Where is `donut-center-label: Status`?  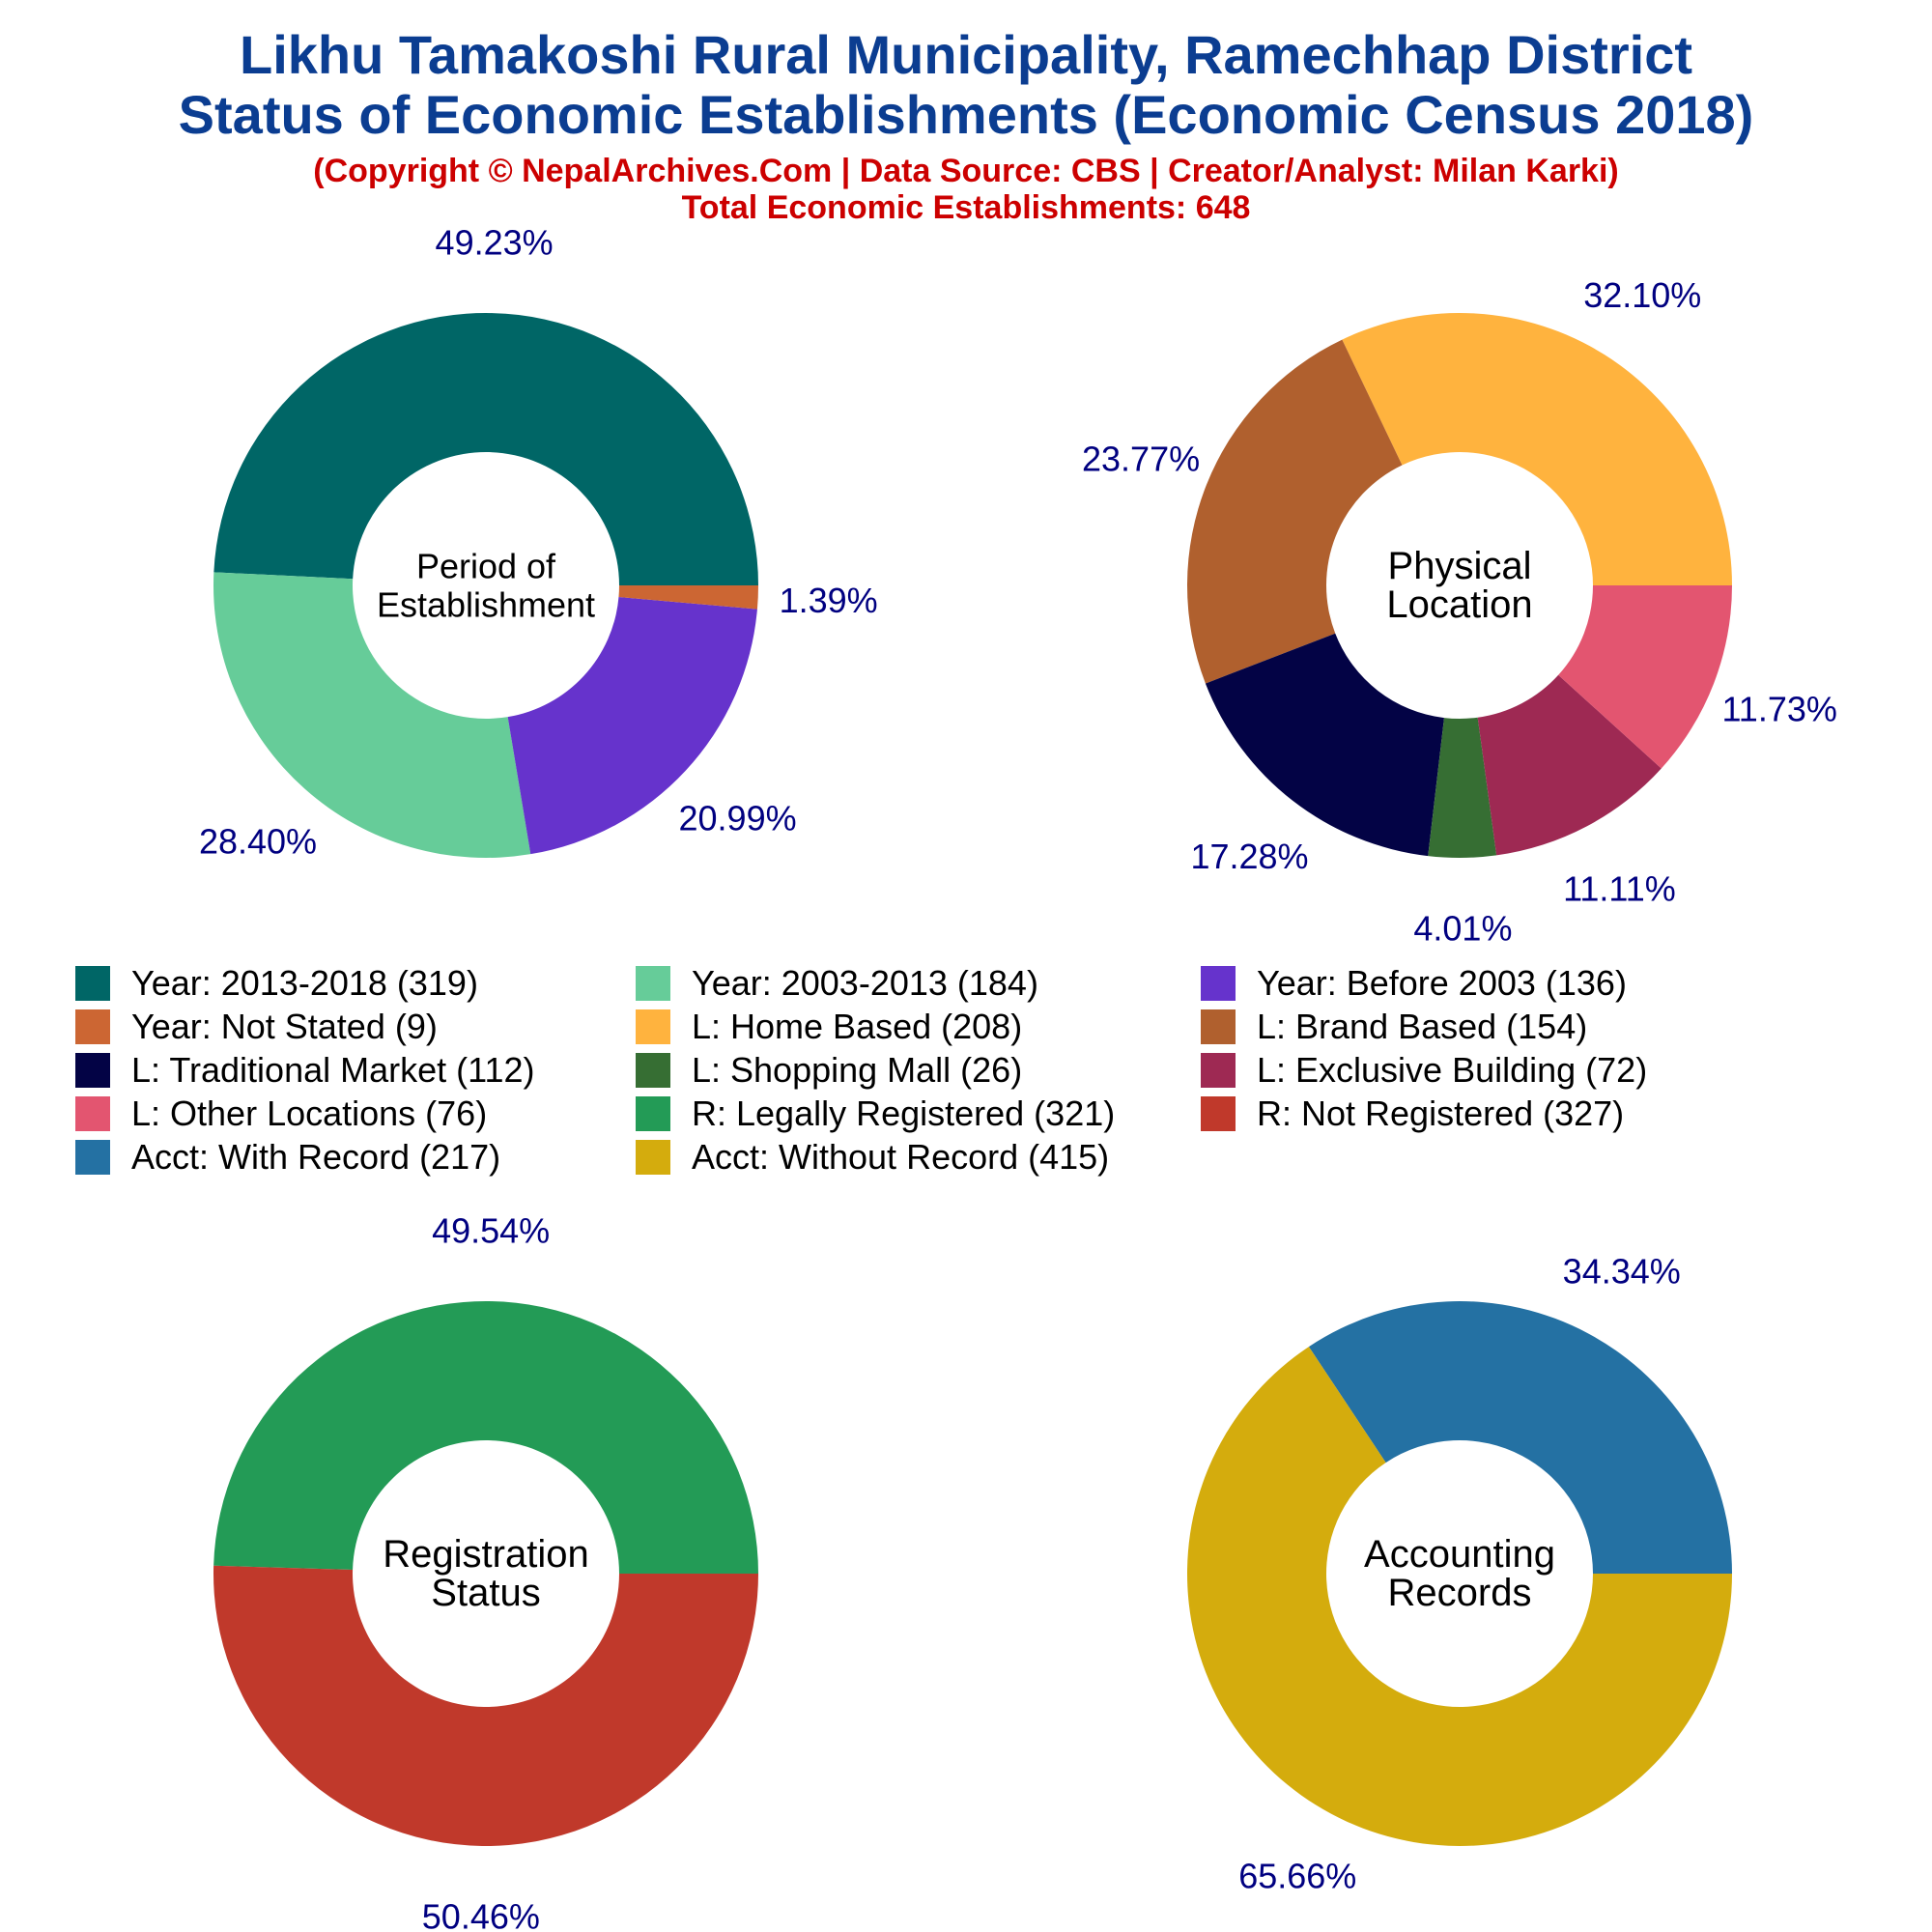 donut-center-label: Status is located at coordinates (485, 1593).